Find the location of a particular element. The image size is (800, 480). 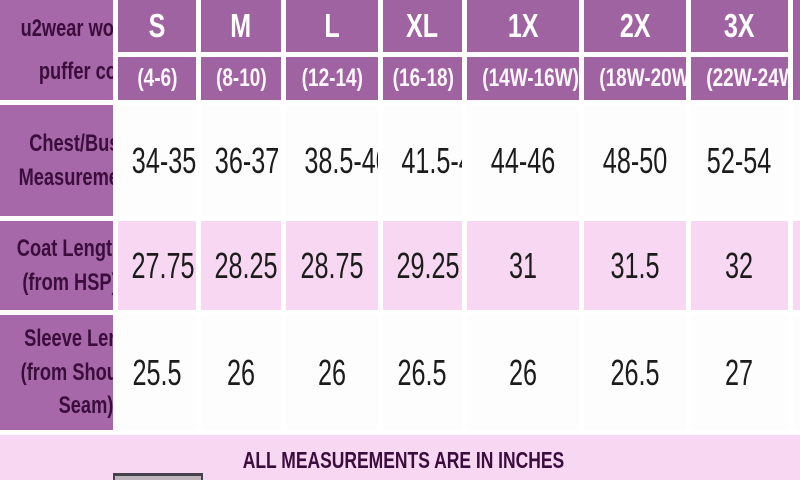

range-label: (4-6) is located at coordinates (157, 77).